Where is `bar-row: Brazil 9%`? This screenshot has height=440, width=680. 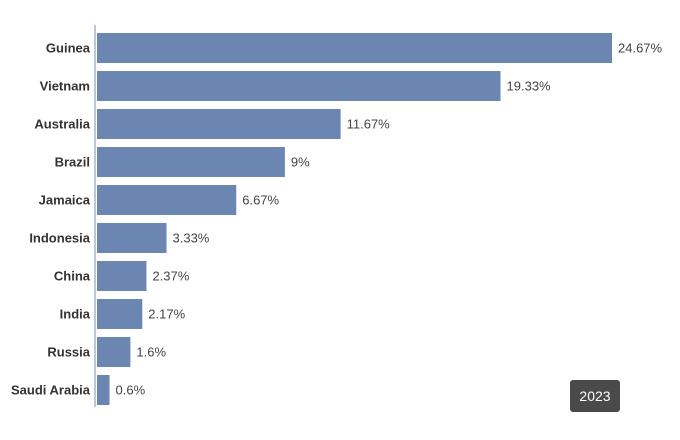
bar-row: Brazil 9% is located at coordinates (182, 162).